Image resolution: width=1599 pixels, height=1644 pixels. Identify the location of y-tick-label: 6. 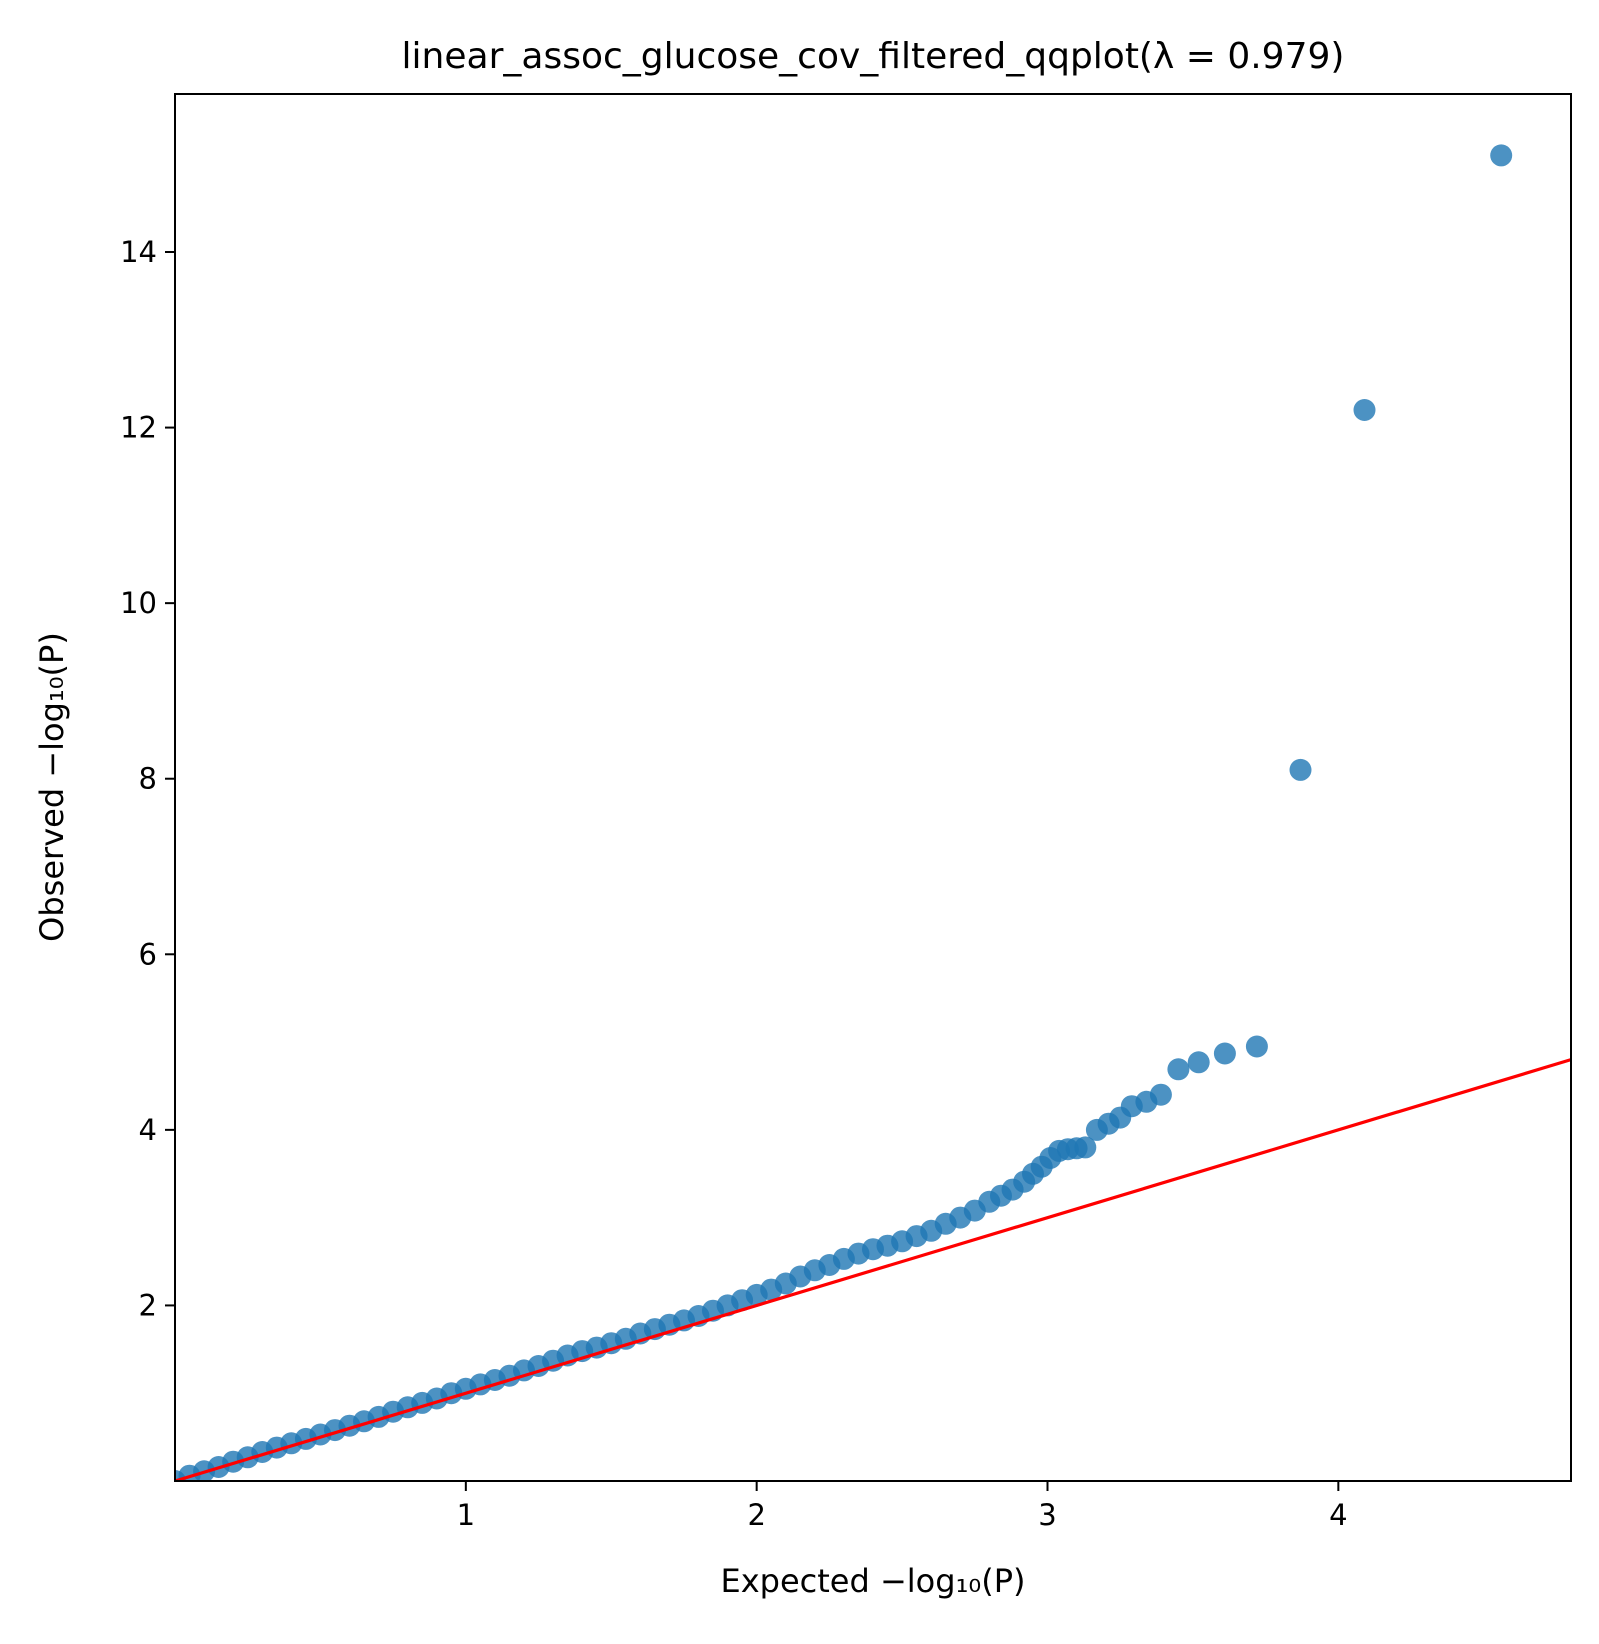
(148, 954).